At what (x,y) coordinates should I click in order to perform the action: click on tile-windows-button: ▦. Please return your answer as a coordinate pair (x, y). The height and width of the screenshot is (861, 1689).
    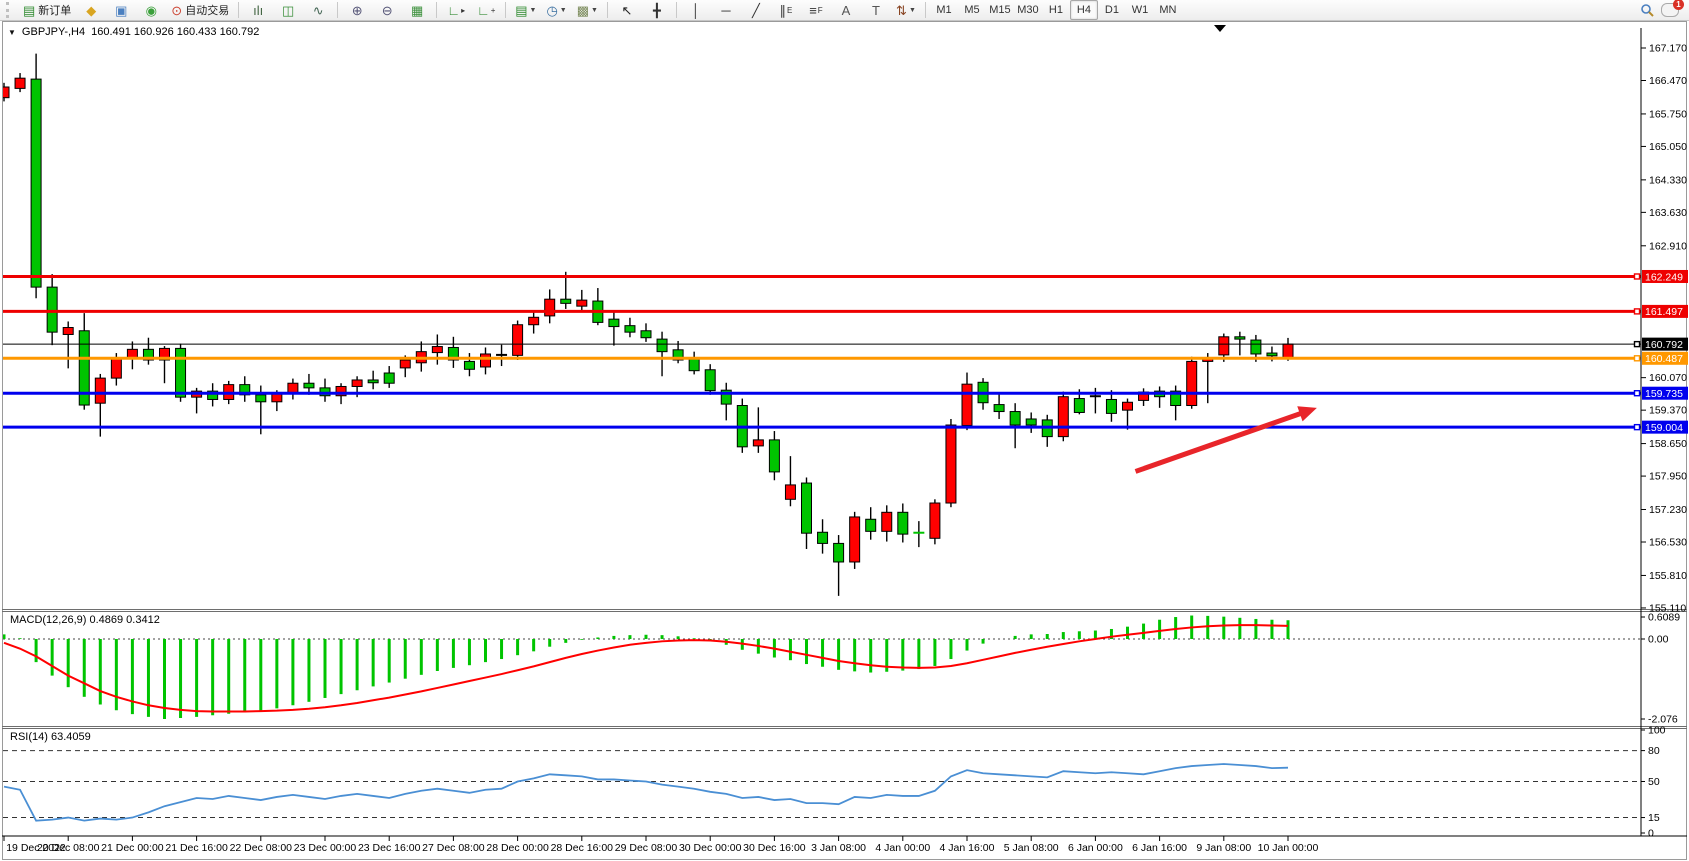
    Looking at the image, I should click on (417, 10).